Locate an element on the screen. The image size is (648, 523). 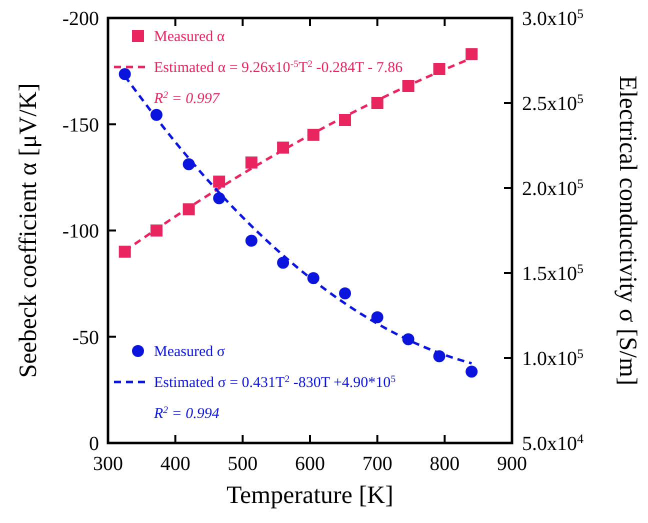
annotation: R$^{2}$ = 0.994 is located at coordinates (186, 413).